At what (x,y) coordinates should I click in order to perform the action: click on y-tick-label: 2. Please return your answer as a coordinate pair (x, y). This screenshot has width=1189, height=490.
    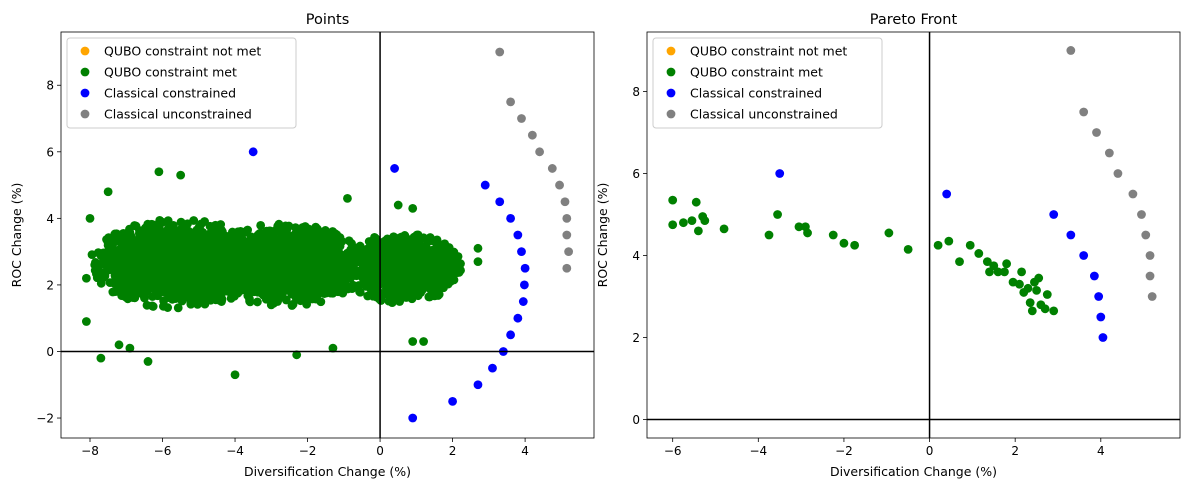
    Looking at the image, I should click on (636, 338).